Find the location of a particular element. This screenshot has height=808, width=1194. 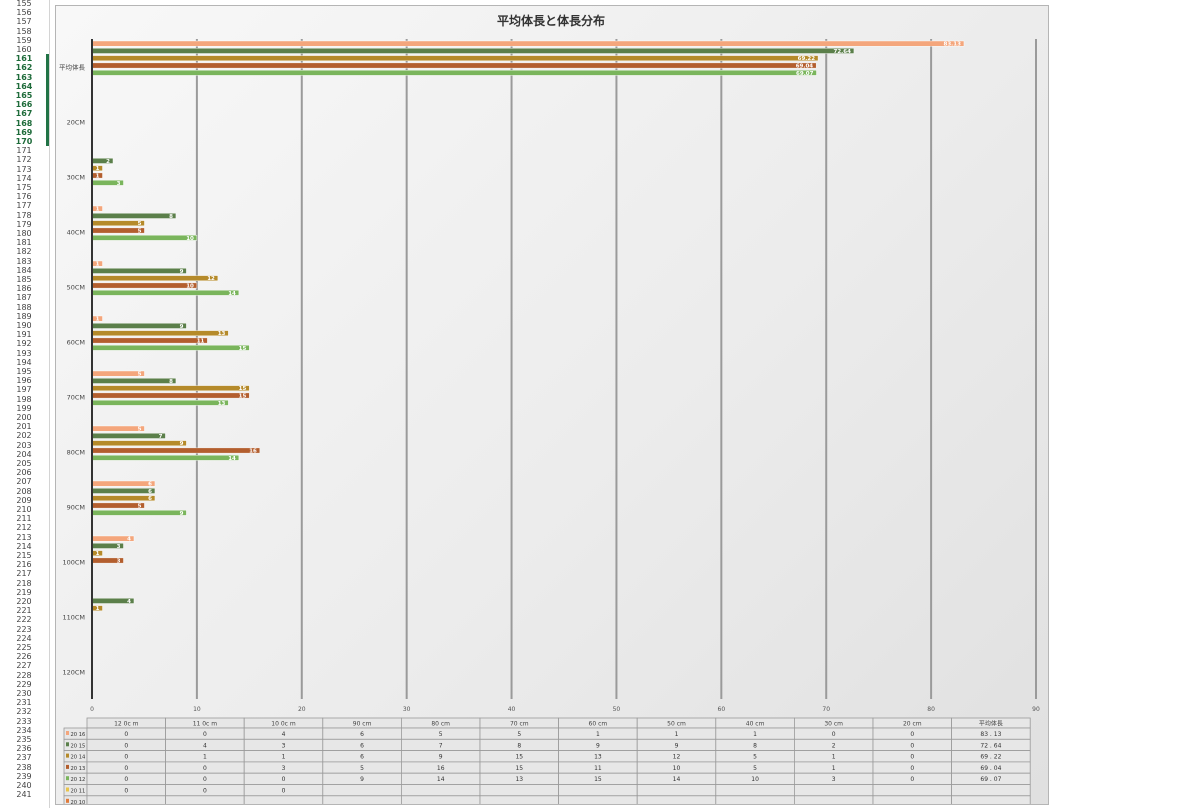

row-number: 184 is located at coordinates (24, 270).